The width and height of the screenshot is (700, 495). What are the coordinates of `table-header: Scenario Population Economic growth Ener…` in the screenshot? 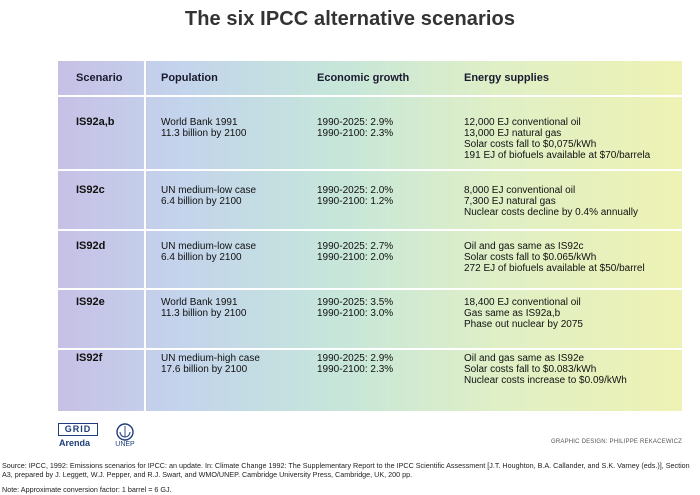 It's located at (370, 78).